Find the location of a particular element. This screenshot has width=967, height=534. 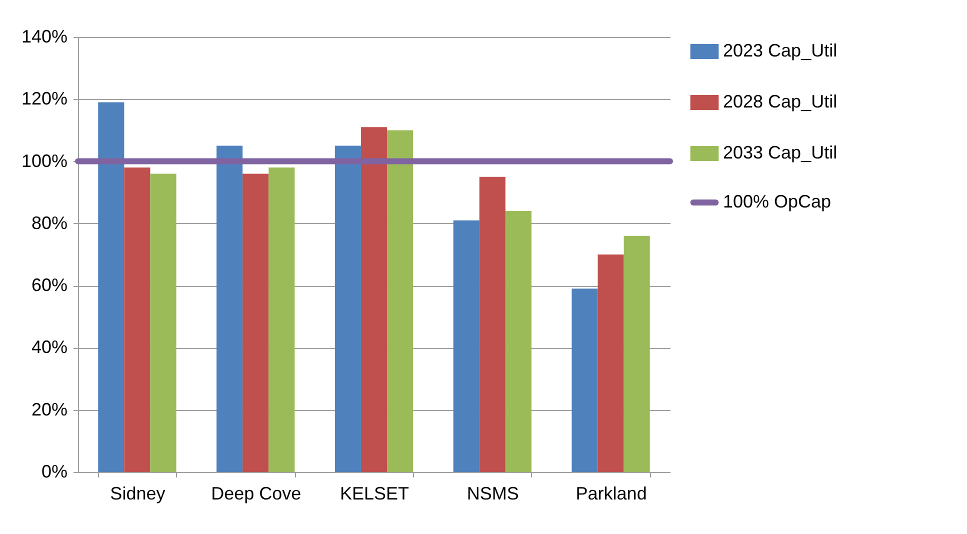

y-tick-label: 0% is located at coordinates (54, 472).